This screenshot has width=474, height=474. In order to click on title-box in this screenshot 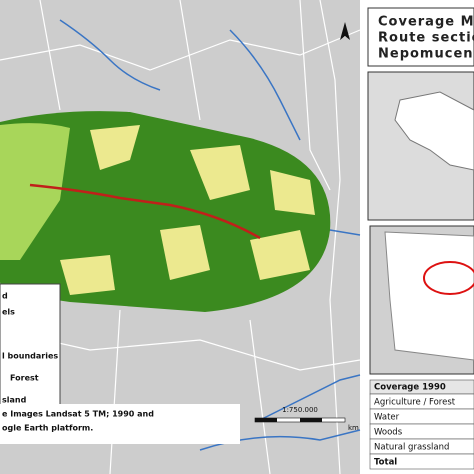, I will do `click(420, 37)`.